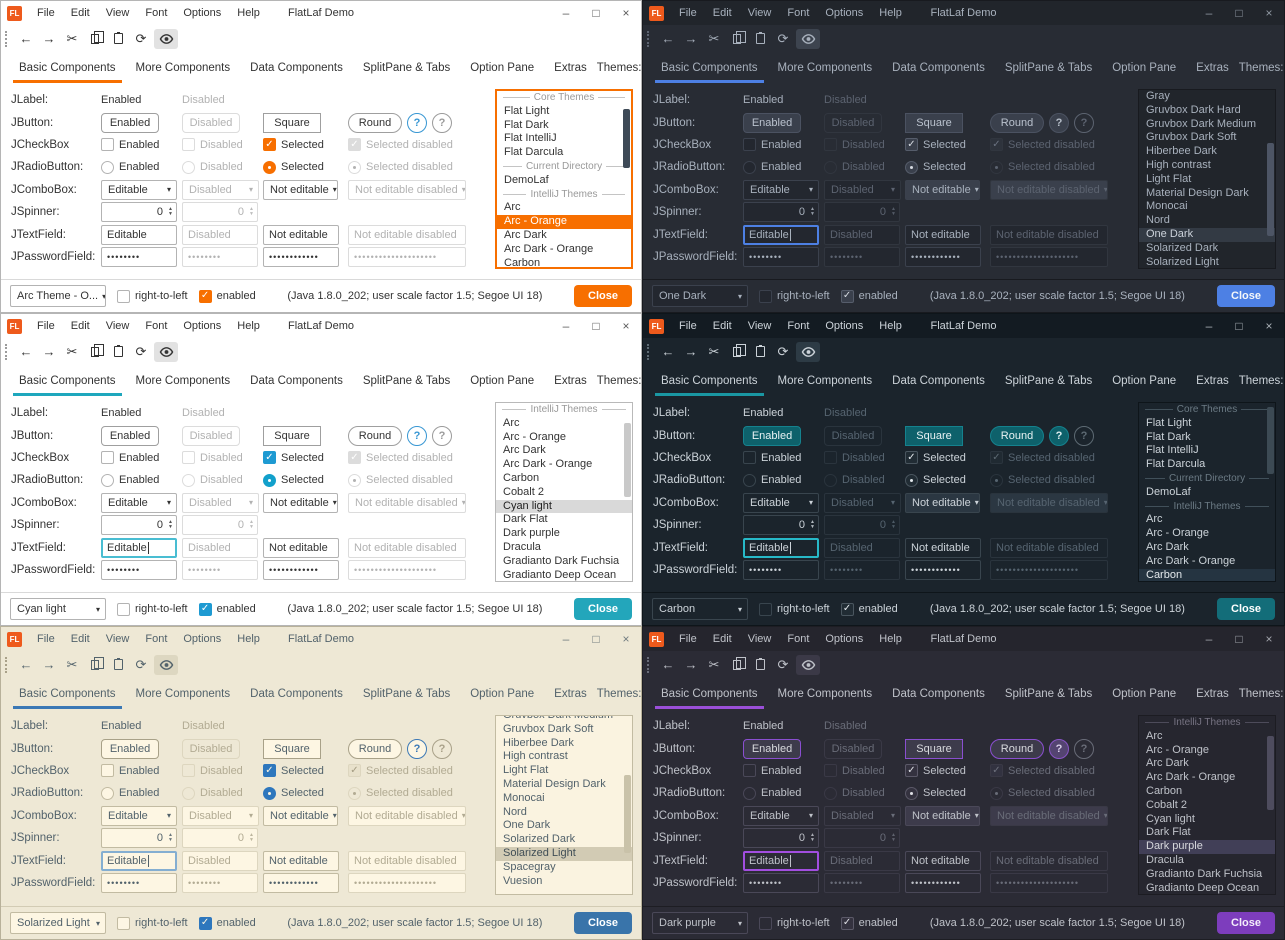 The height and width of the screenshot is (940, 1285). What do you see at coordinates (626, 138) in the screenshot?
I see `scrollbar-thumb` at bounding box center [626, 138].